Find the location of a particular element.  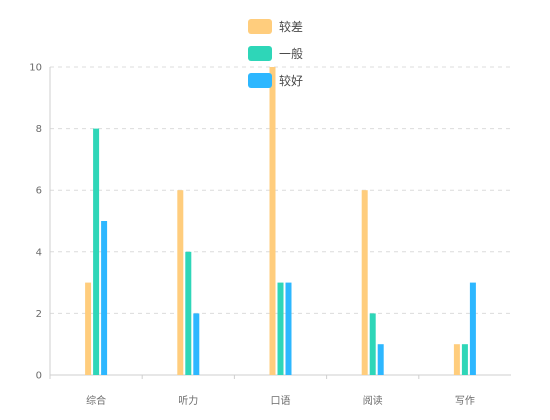

legend-swatch-较好 is located at coordinates (260, 80).